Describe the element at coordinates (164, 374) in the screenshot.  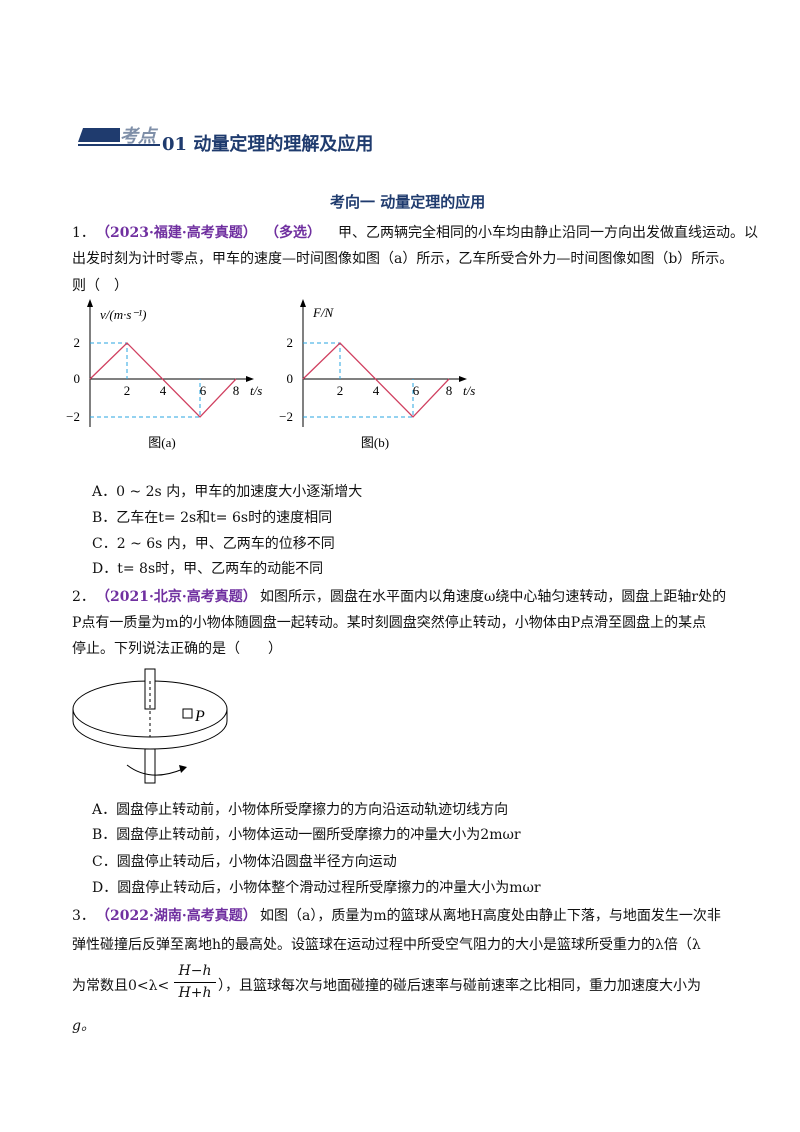
I see `graph-a: v/(m·s⁻¹) 2 0 −2 2 4 6 8 t/s 图(a)` at that location.